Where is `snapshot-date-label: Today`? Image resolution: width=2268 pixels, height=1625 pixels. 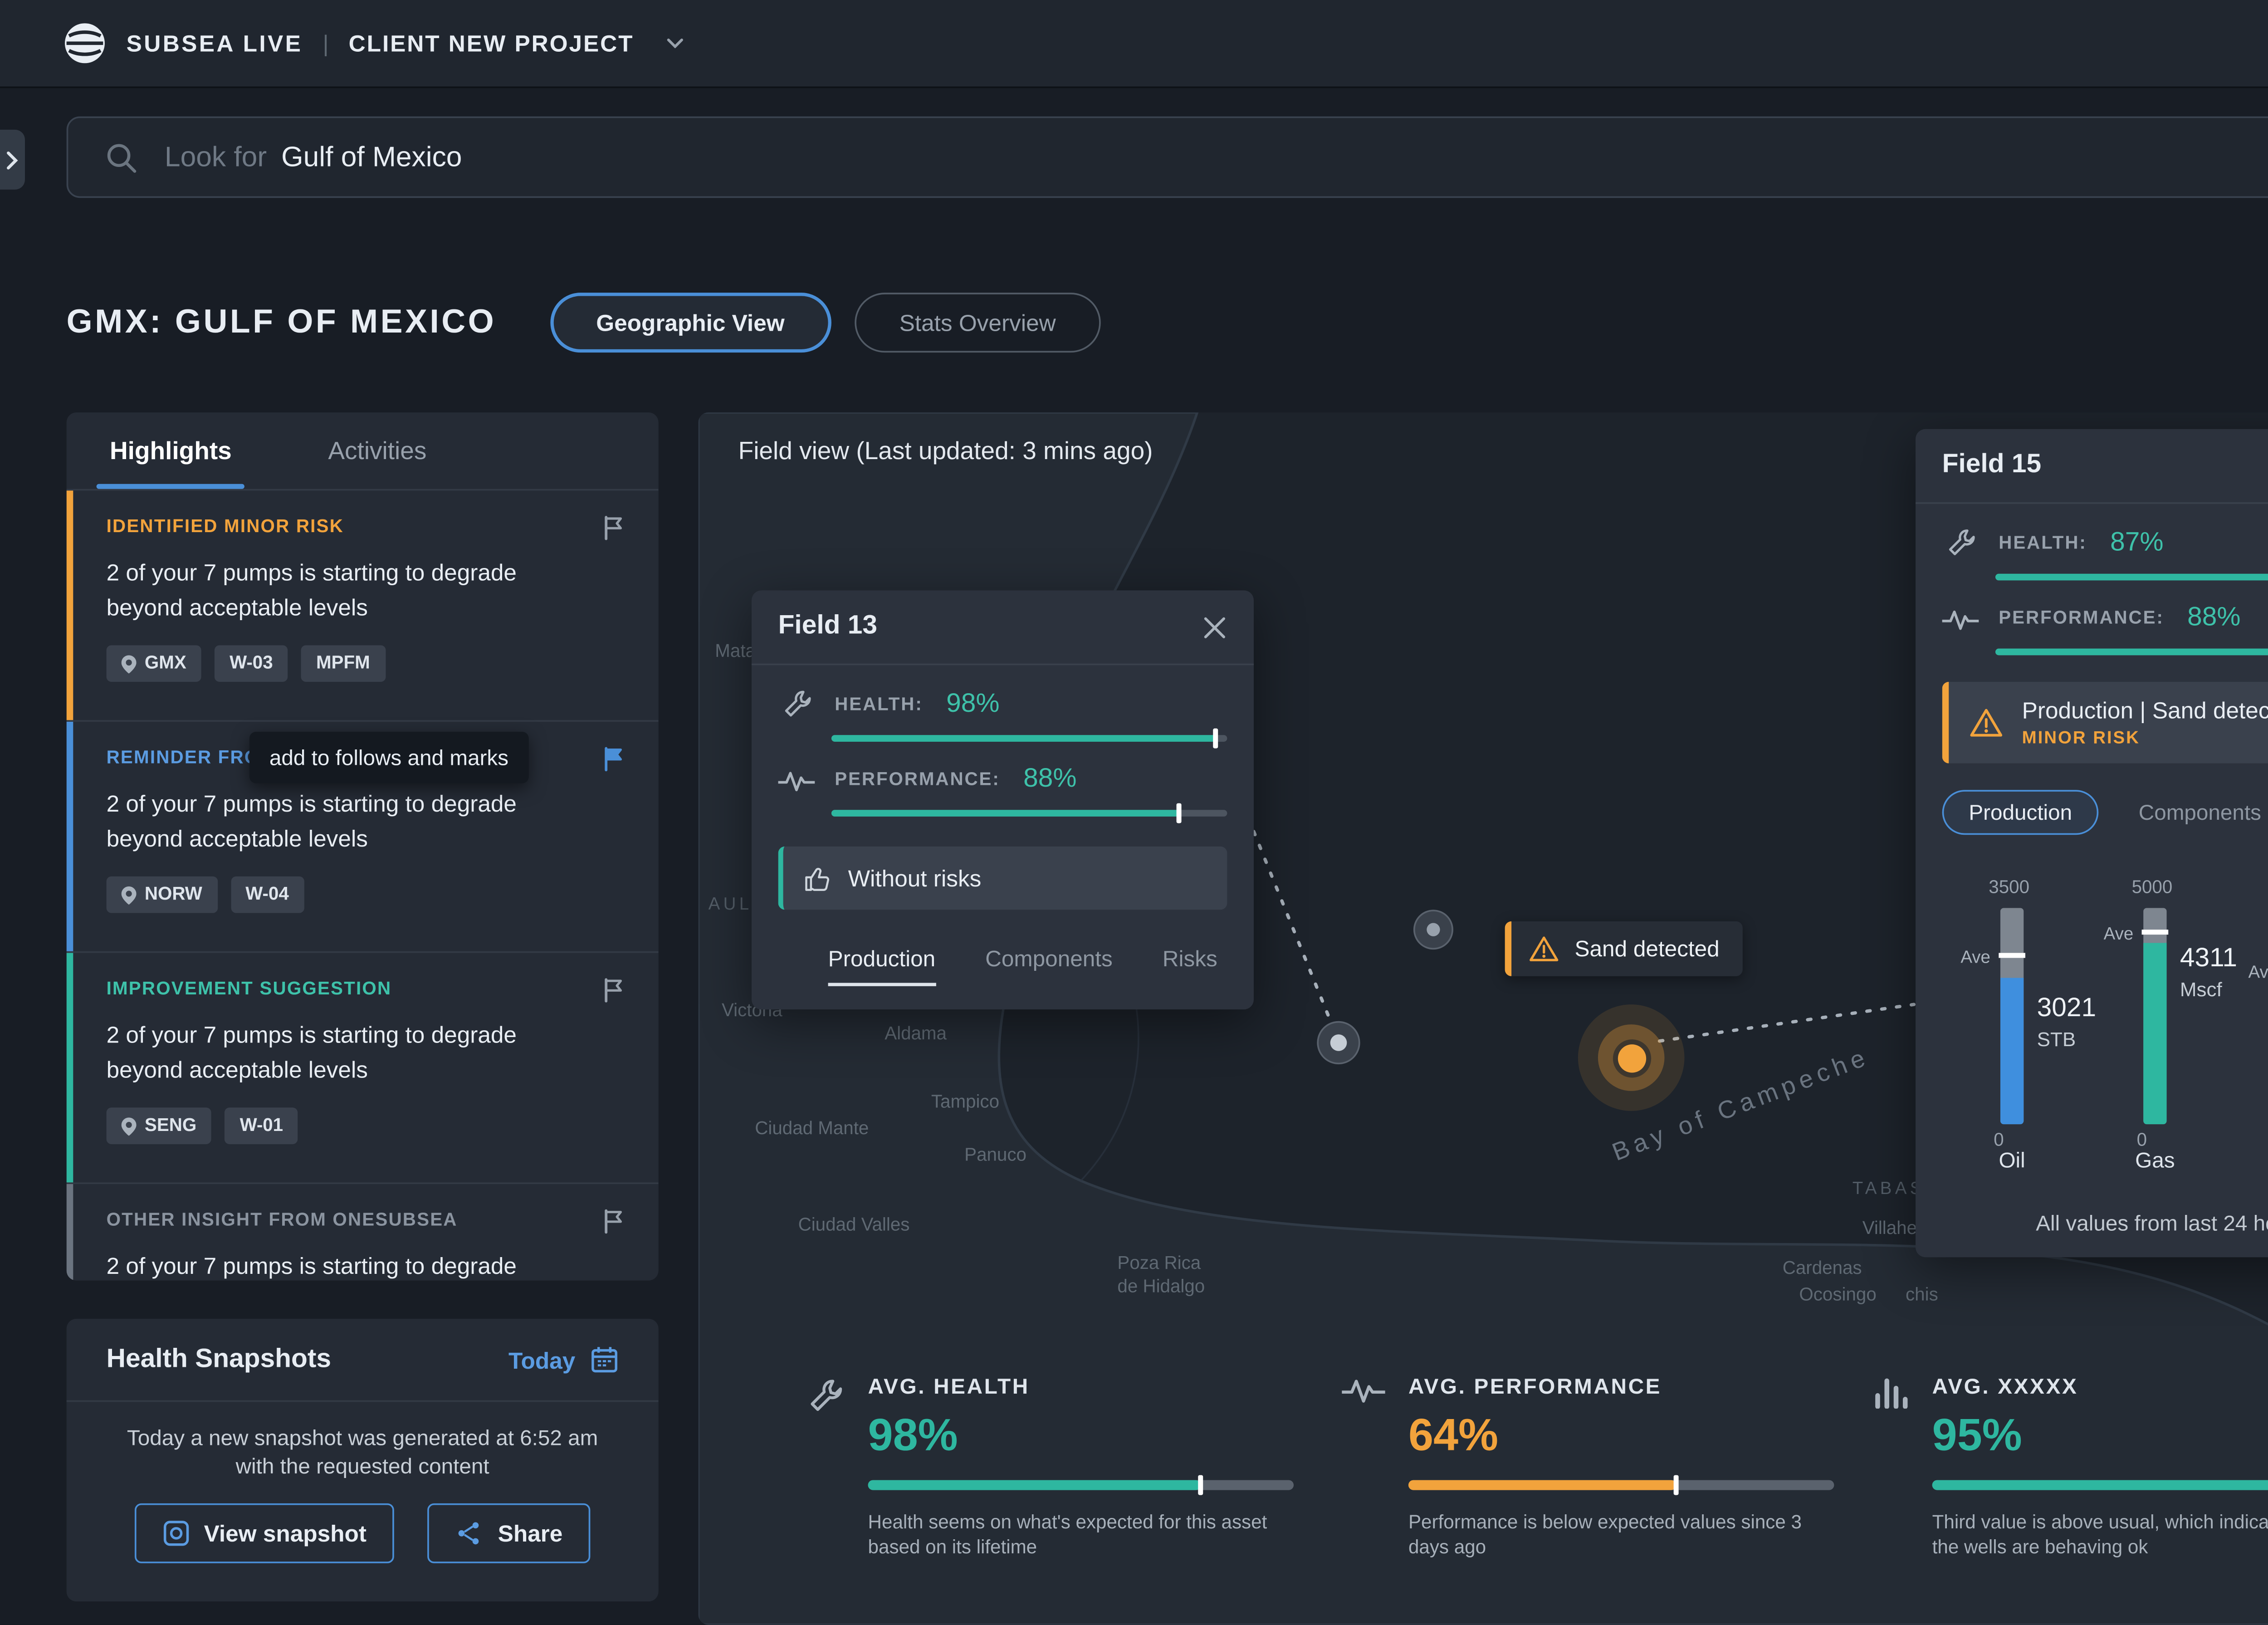 snapshot-date-label: Today is located at coordinates (542, 1359).